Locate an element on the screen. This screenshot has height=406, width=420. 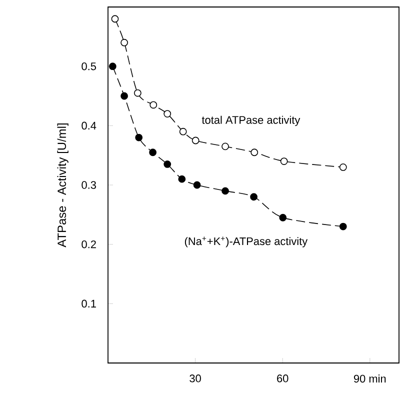
series-label: total ATPase activity is located at coordinates (251, 121).